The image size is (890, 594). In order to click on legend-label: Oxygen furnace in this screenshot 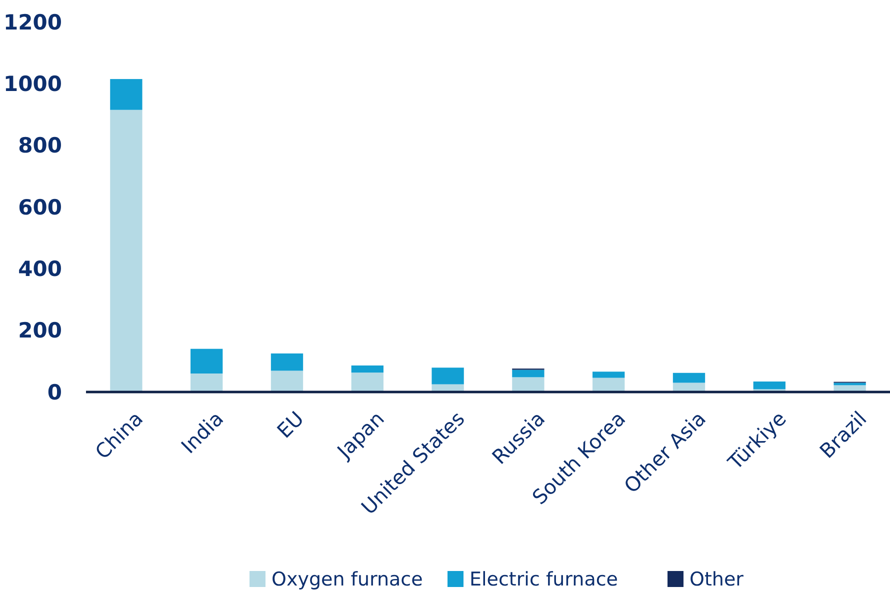, I will do `click(347, 579)`.